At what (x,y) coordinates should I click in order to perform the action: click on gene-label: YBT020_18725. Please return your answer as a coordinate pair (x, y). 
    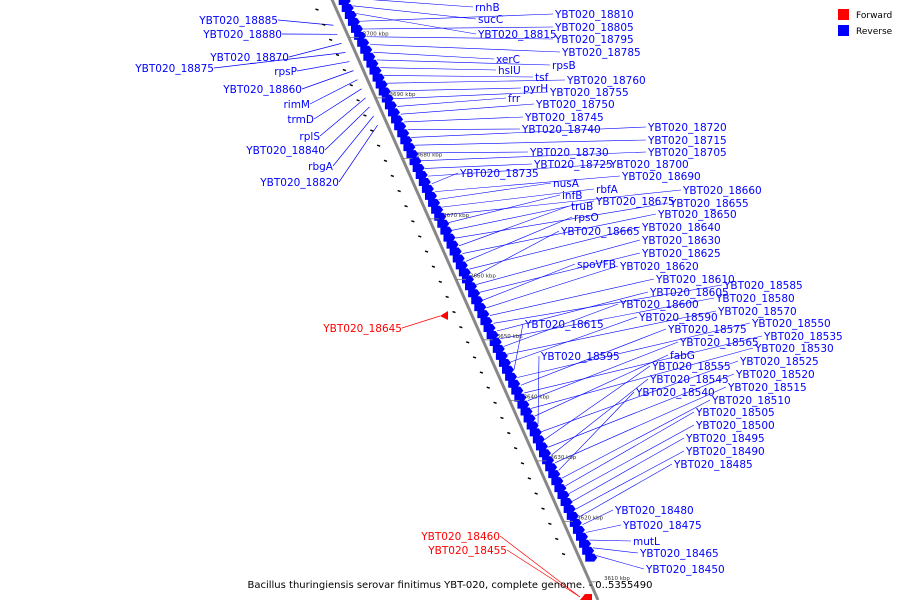
    Looking at the image, I should click on (573, 165).